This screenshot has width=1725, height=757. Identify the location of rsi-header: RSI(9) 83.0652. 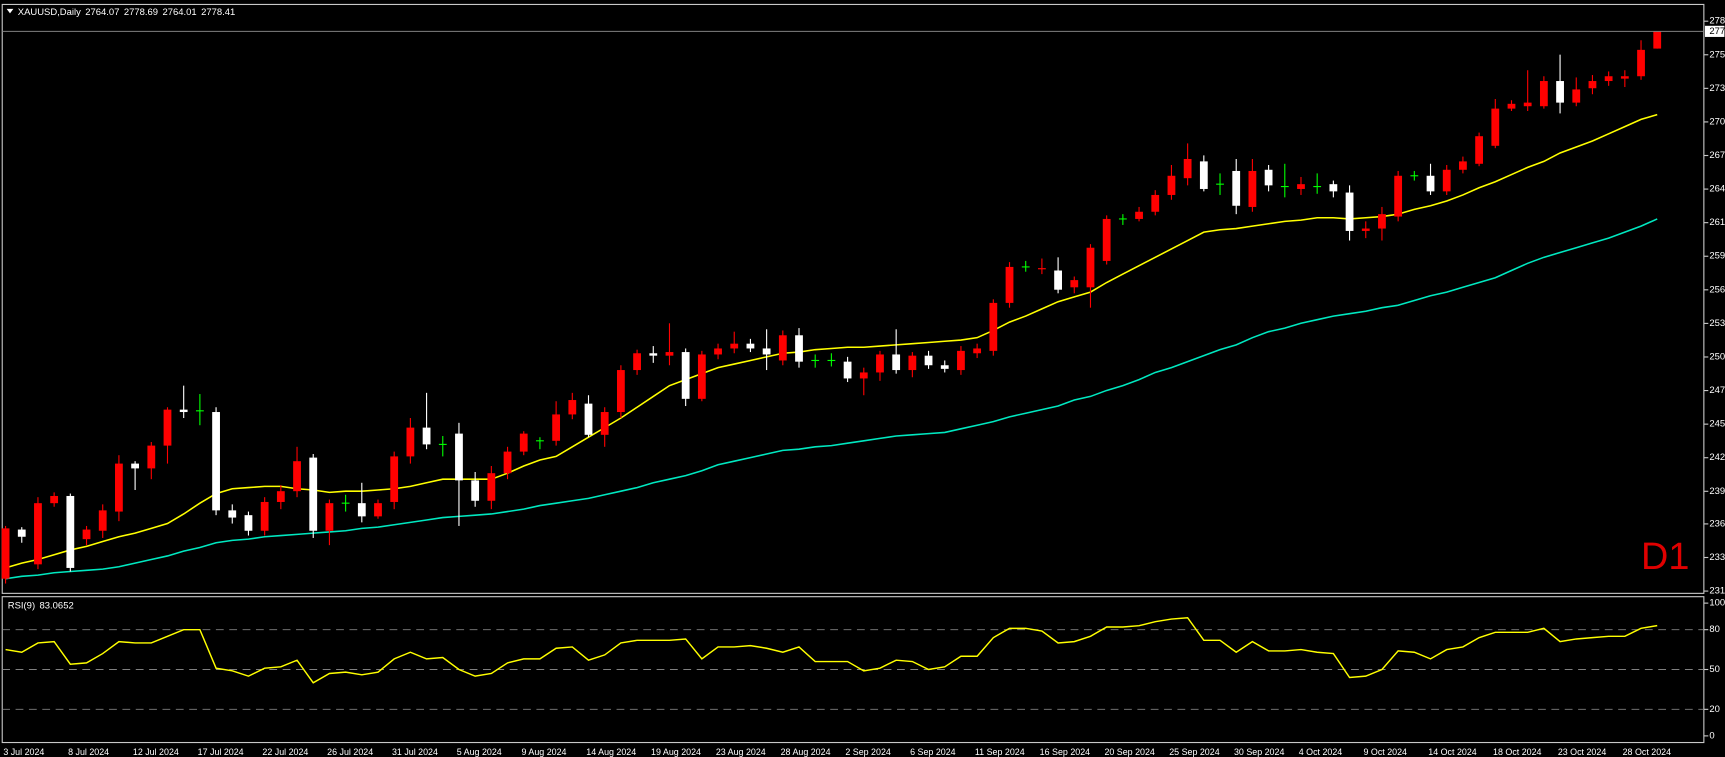
(41, 605).